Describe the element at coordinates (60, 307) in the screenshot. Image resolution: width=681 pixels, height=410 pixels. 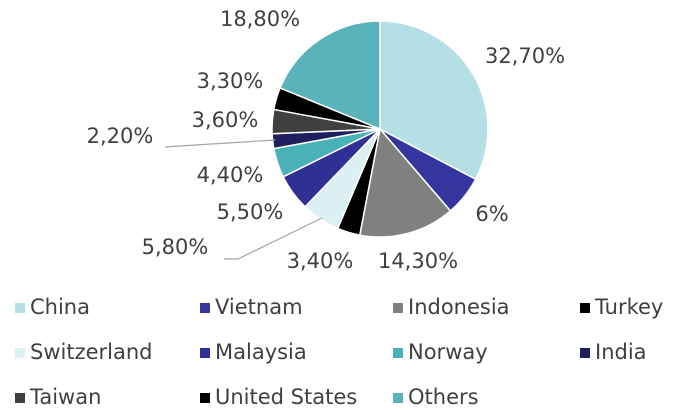
I see `legend-label: China` at that location.